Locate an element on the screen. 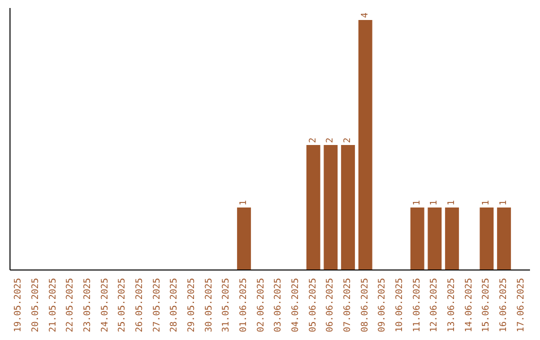 The width and height of the screenshot is (540, 340). x-tick-label: 29.05.2025 is located at coordinates (192, 305).